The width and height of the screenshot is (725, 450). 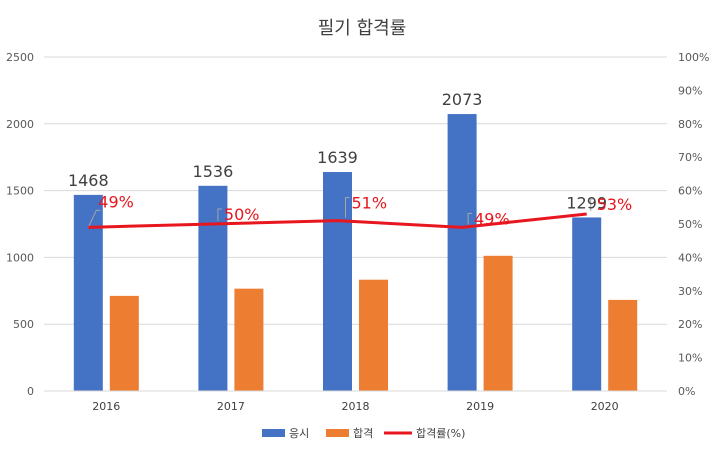 I want to click on y-right-tick-label: 20%, so click(x=690, y=324).